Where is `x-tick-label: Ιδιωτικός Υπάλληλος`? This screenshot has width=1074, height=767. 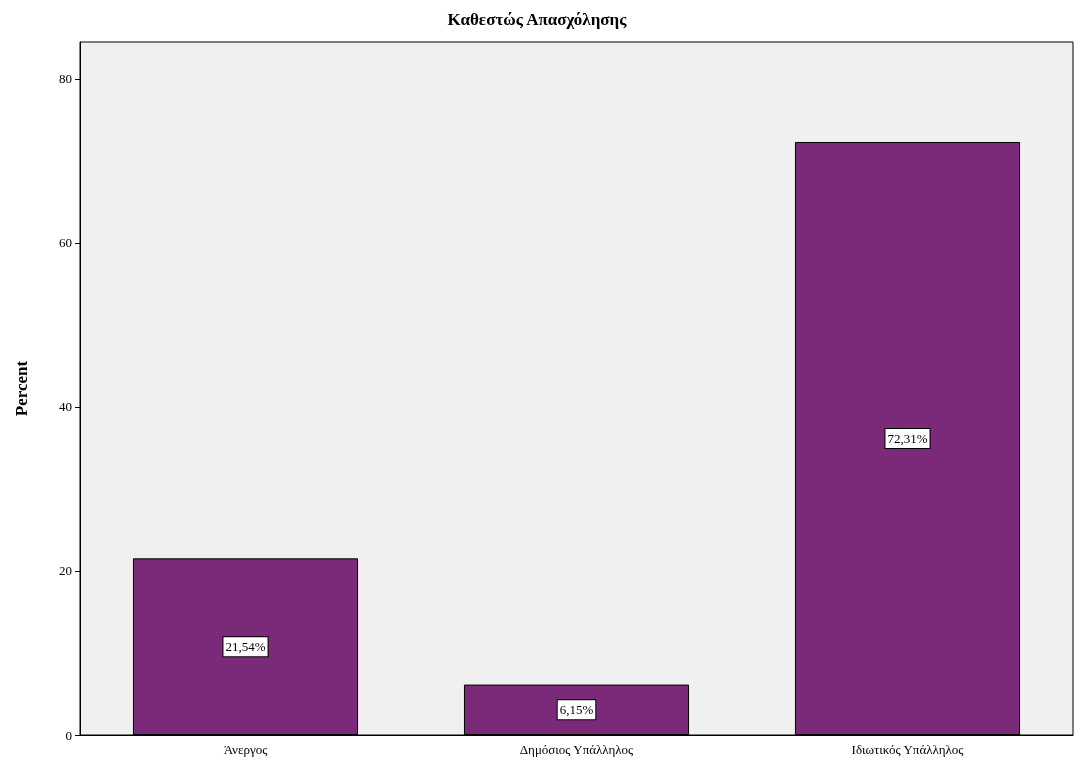
x-tick-label: Ιδιωτικός Υπάλληλος is located at coordinates (908, 749).